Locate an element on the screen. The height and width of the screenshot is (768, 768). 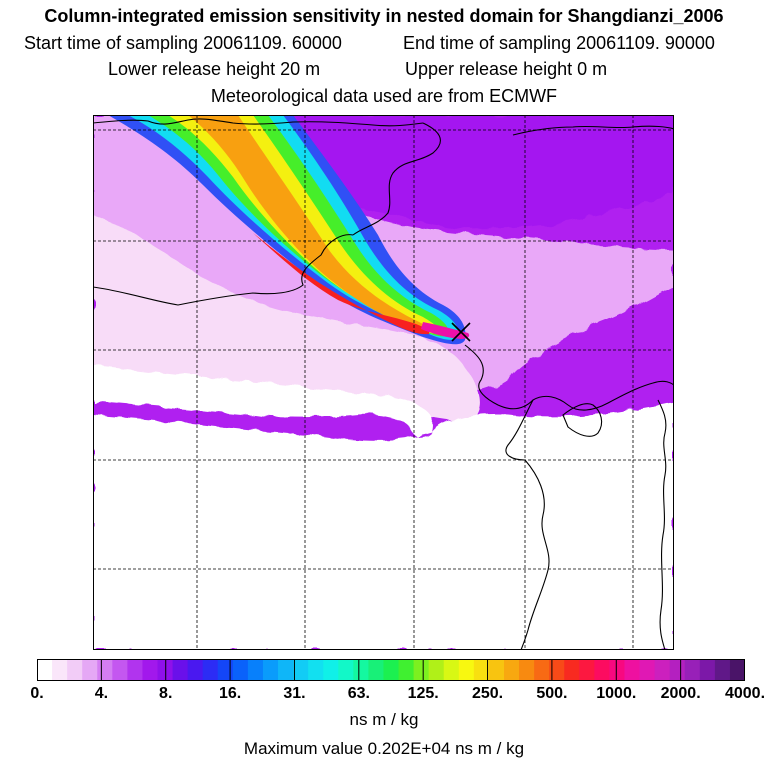
colorbar-tick-label: 125. is located at coordinates (423, 693).